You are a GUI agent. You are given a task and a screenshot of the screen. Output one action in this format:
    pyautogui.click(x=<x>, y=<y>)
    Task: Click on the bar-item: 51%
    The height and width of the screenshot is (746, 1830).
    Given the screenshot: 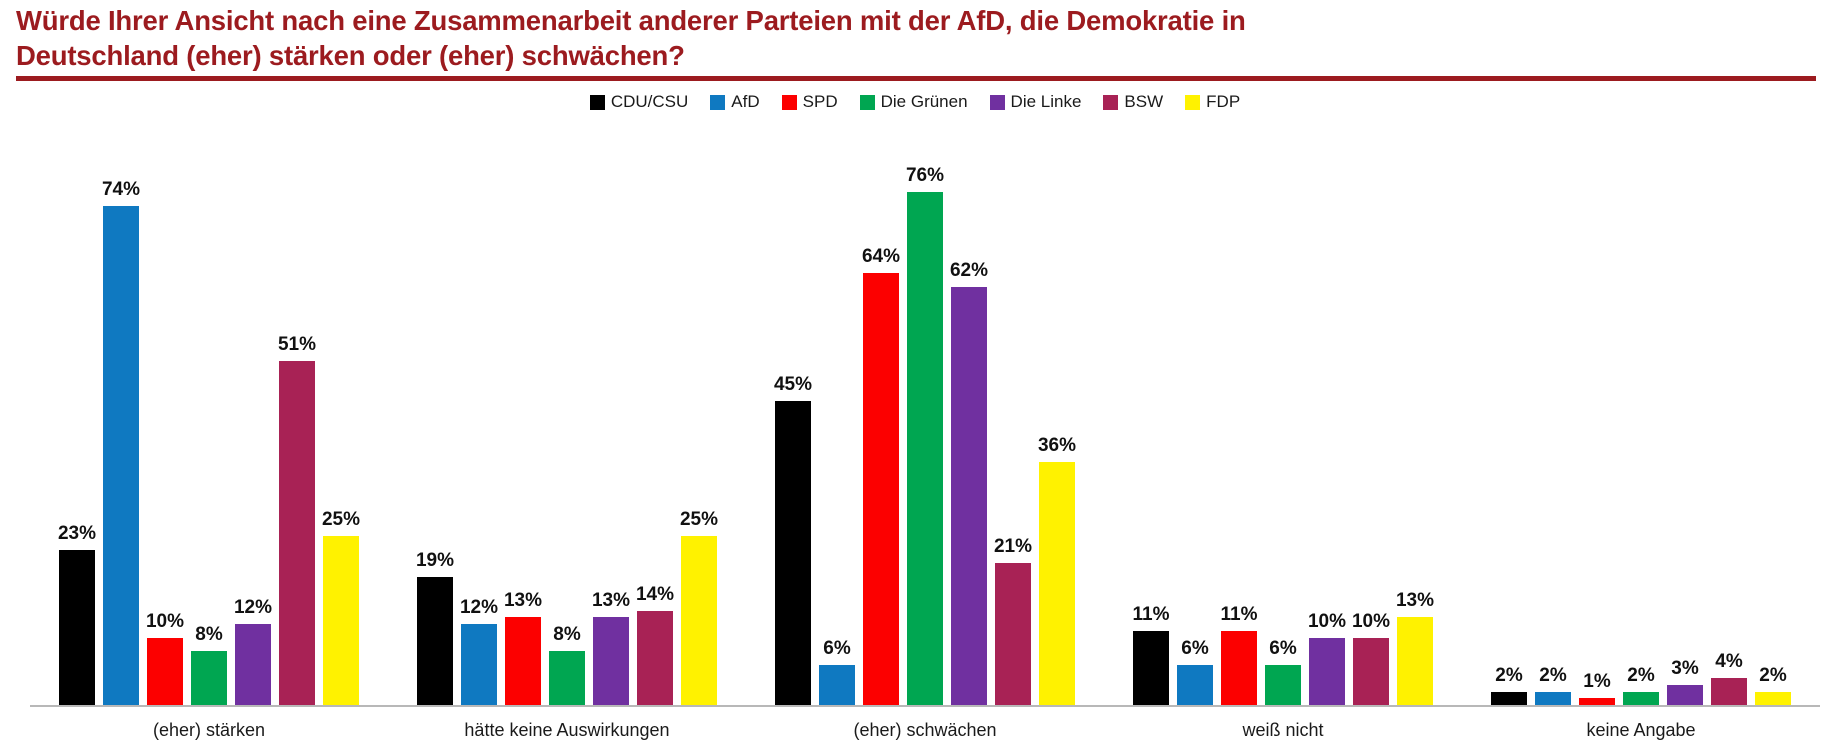 What is the action you would take?
    pyautogui.click(x=297, y=412)
    